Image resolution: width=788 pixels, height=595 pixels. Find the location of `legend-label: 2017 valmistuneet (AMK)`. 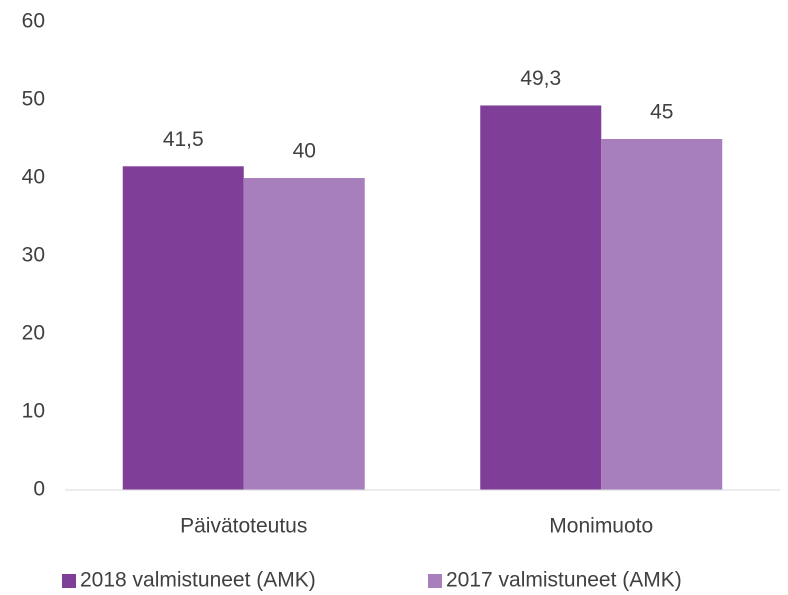

legend-label: 2017 valmistuneet (AMK) is located at coordinates (564, 580).